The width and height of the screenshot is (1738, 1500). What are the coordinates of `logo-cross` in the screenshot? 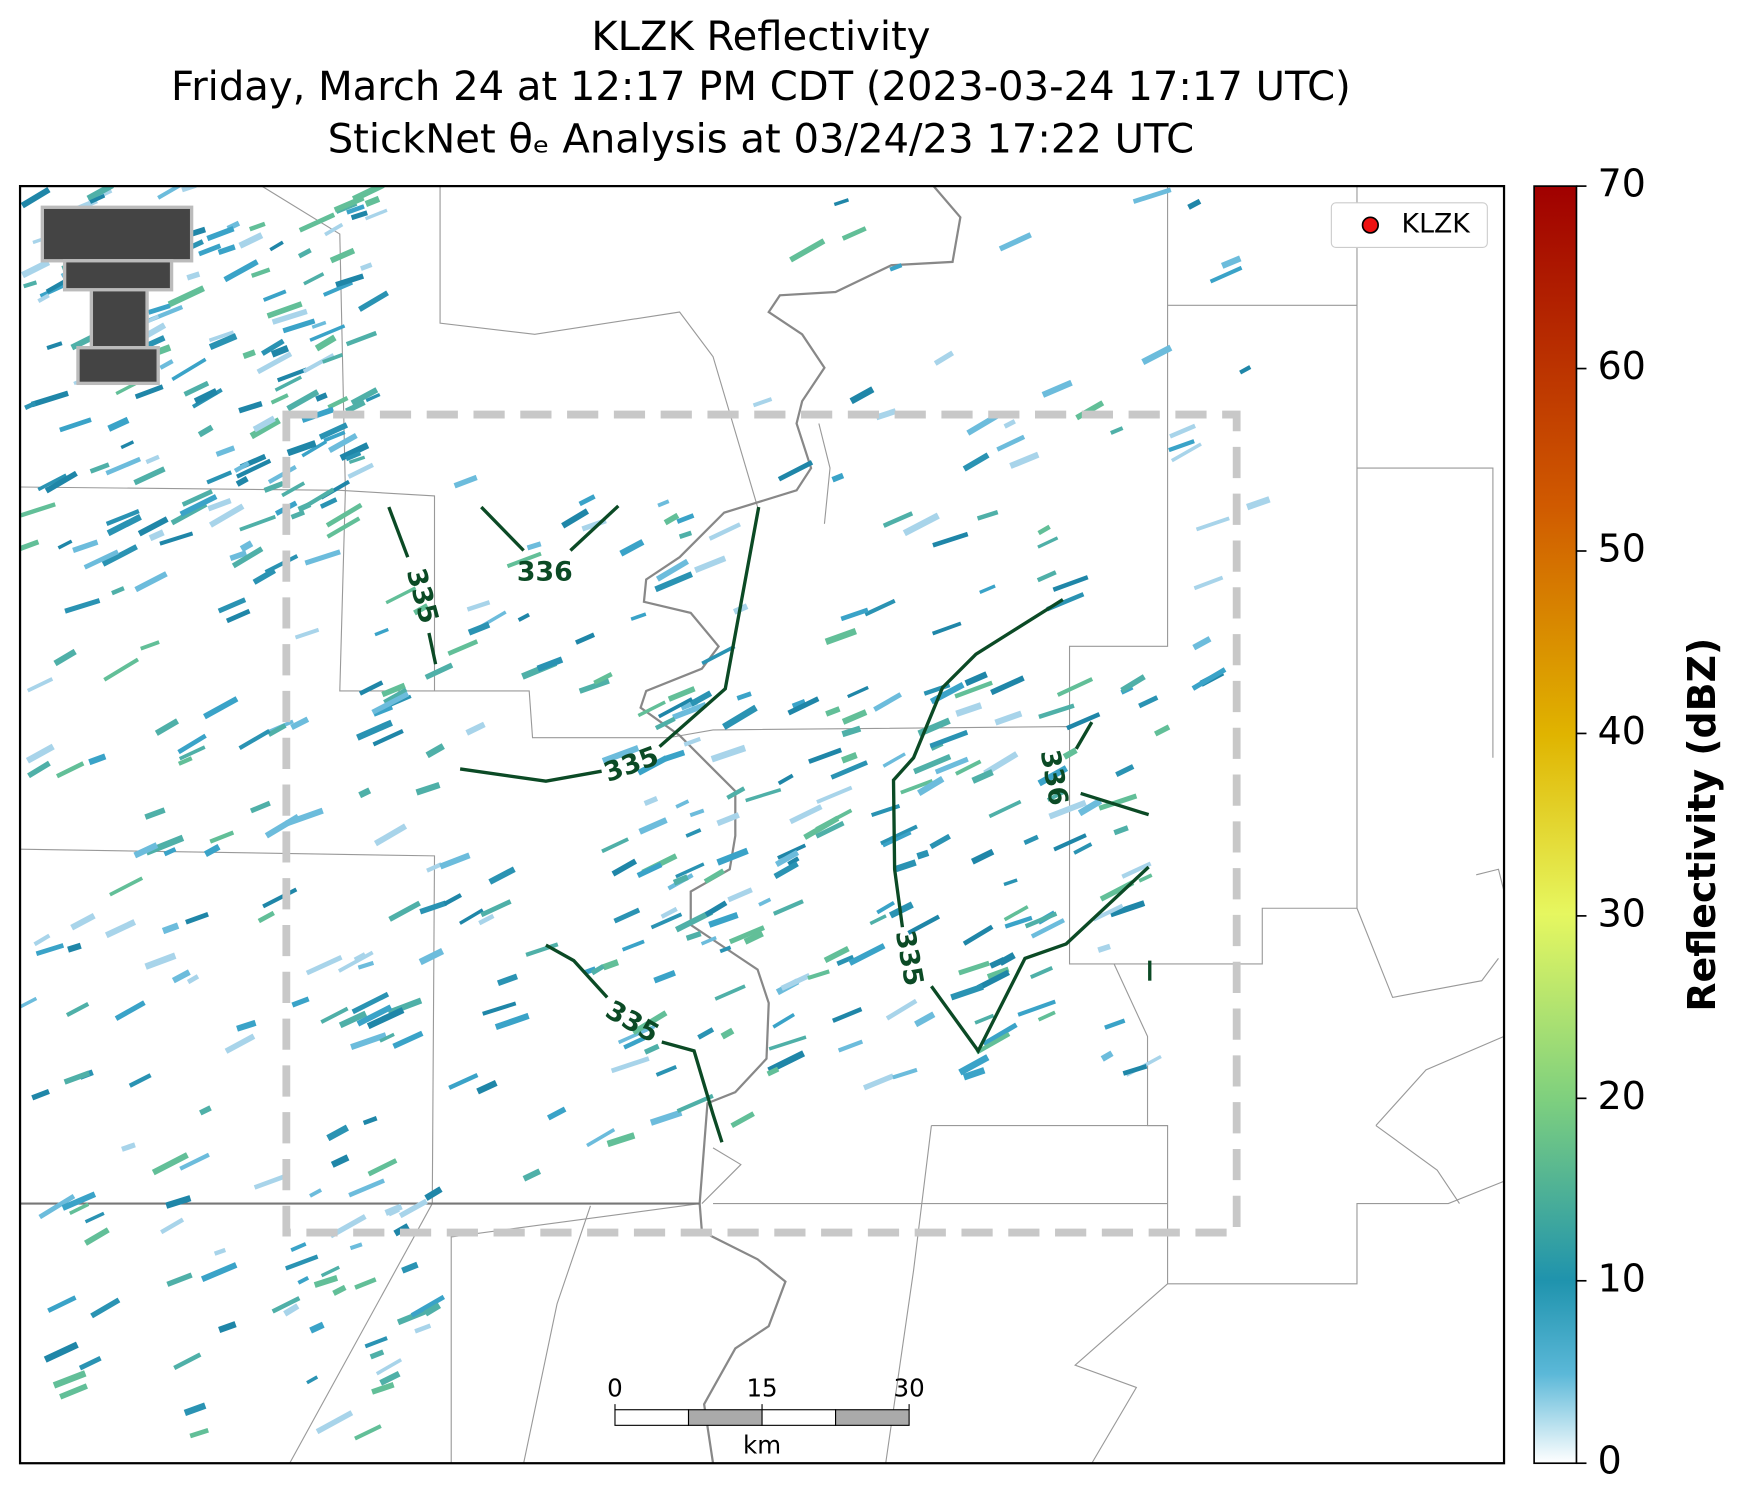 It's located at (118, 275).